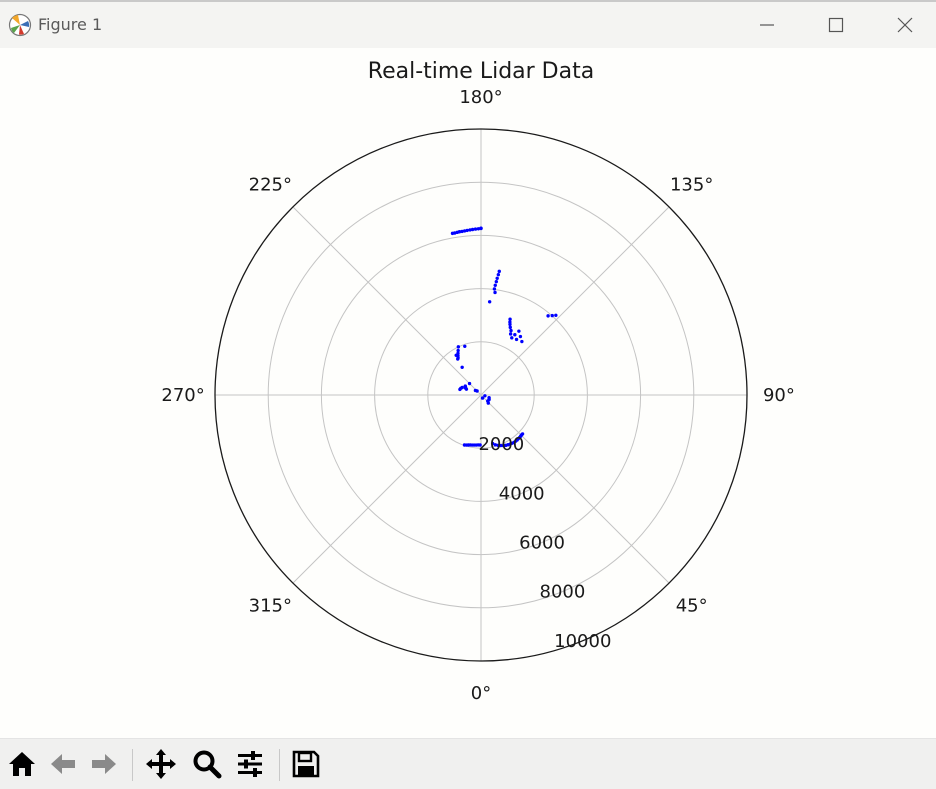  What do you see at coordinates (70, 24) in the screenshot?
I see `window-title: Figure 1` at bounding box center [70, 24].